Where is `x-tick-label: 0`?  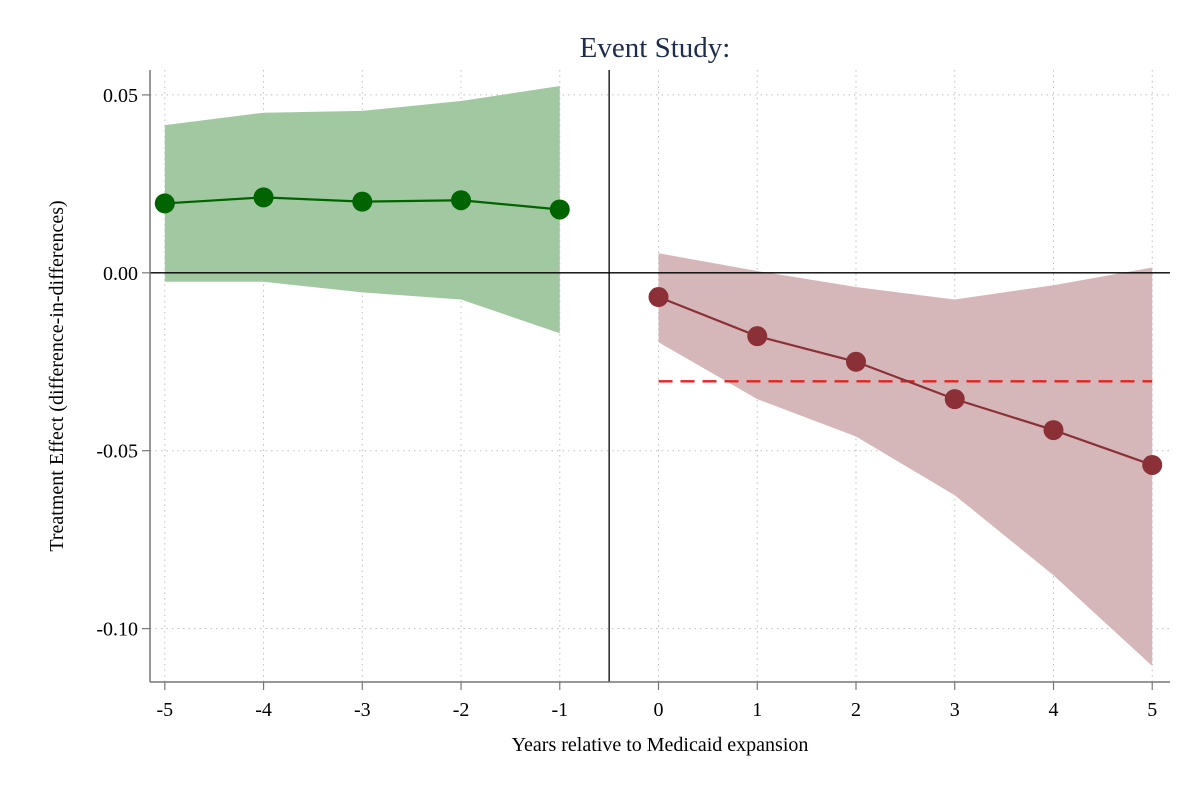
x-tick-label: 0 is located at coordinates (659, 710).